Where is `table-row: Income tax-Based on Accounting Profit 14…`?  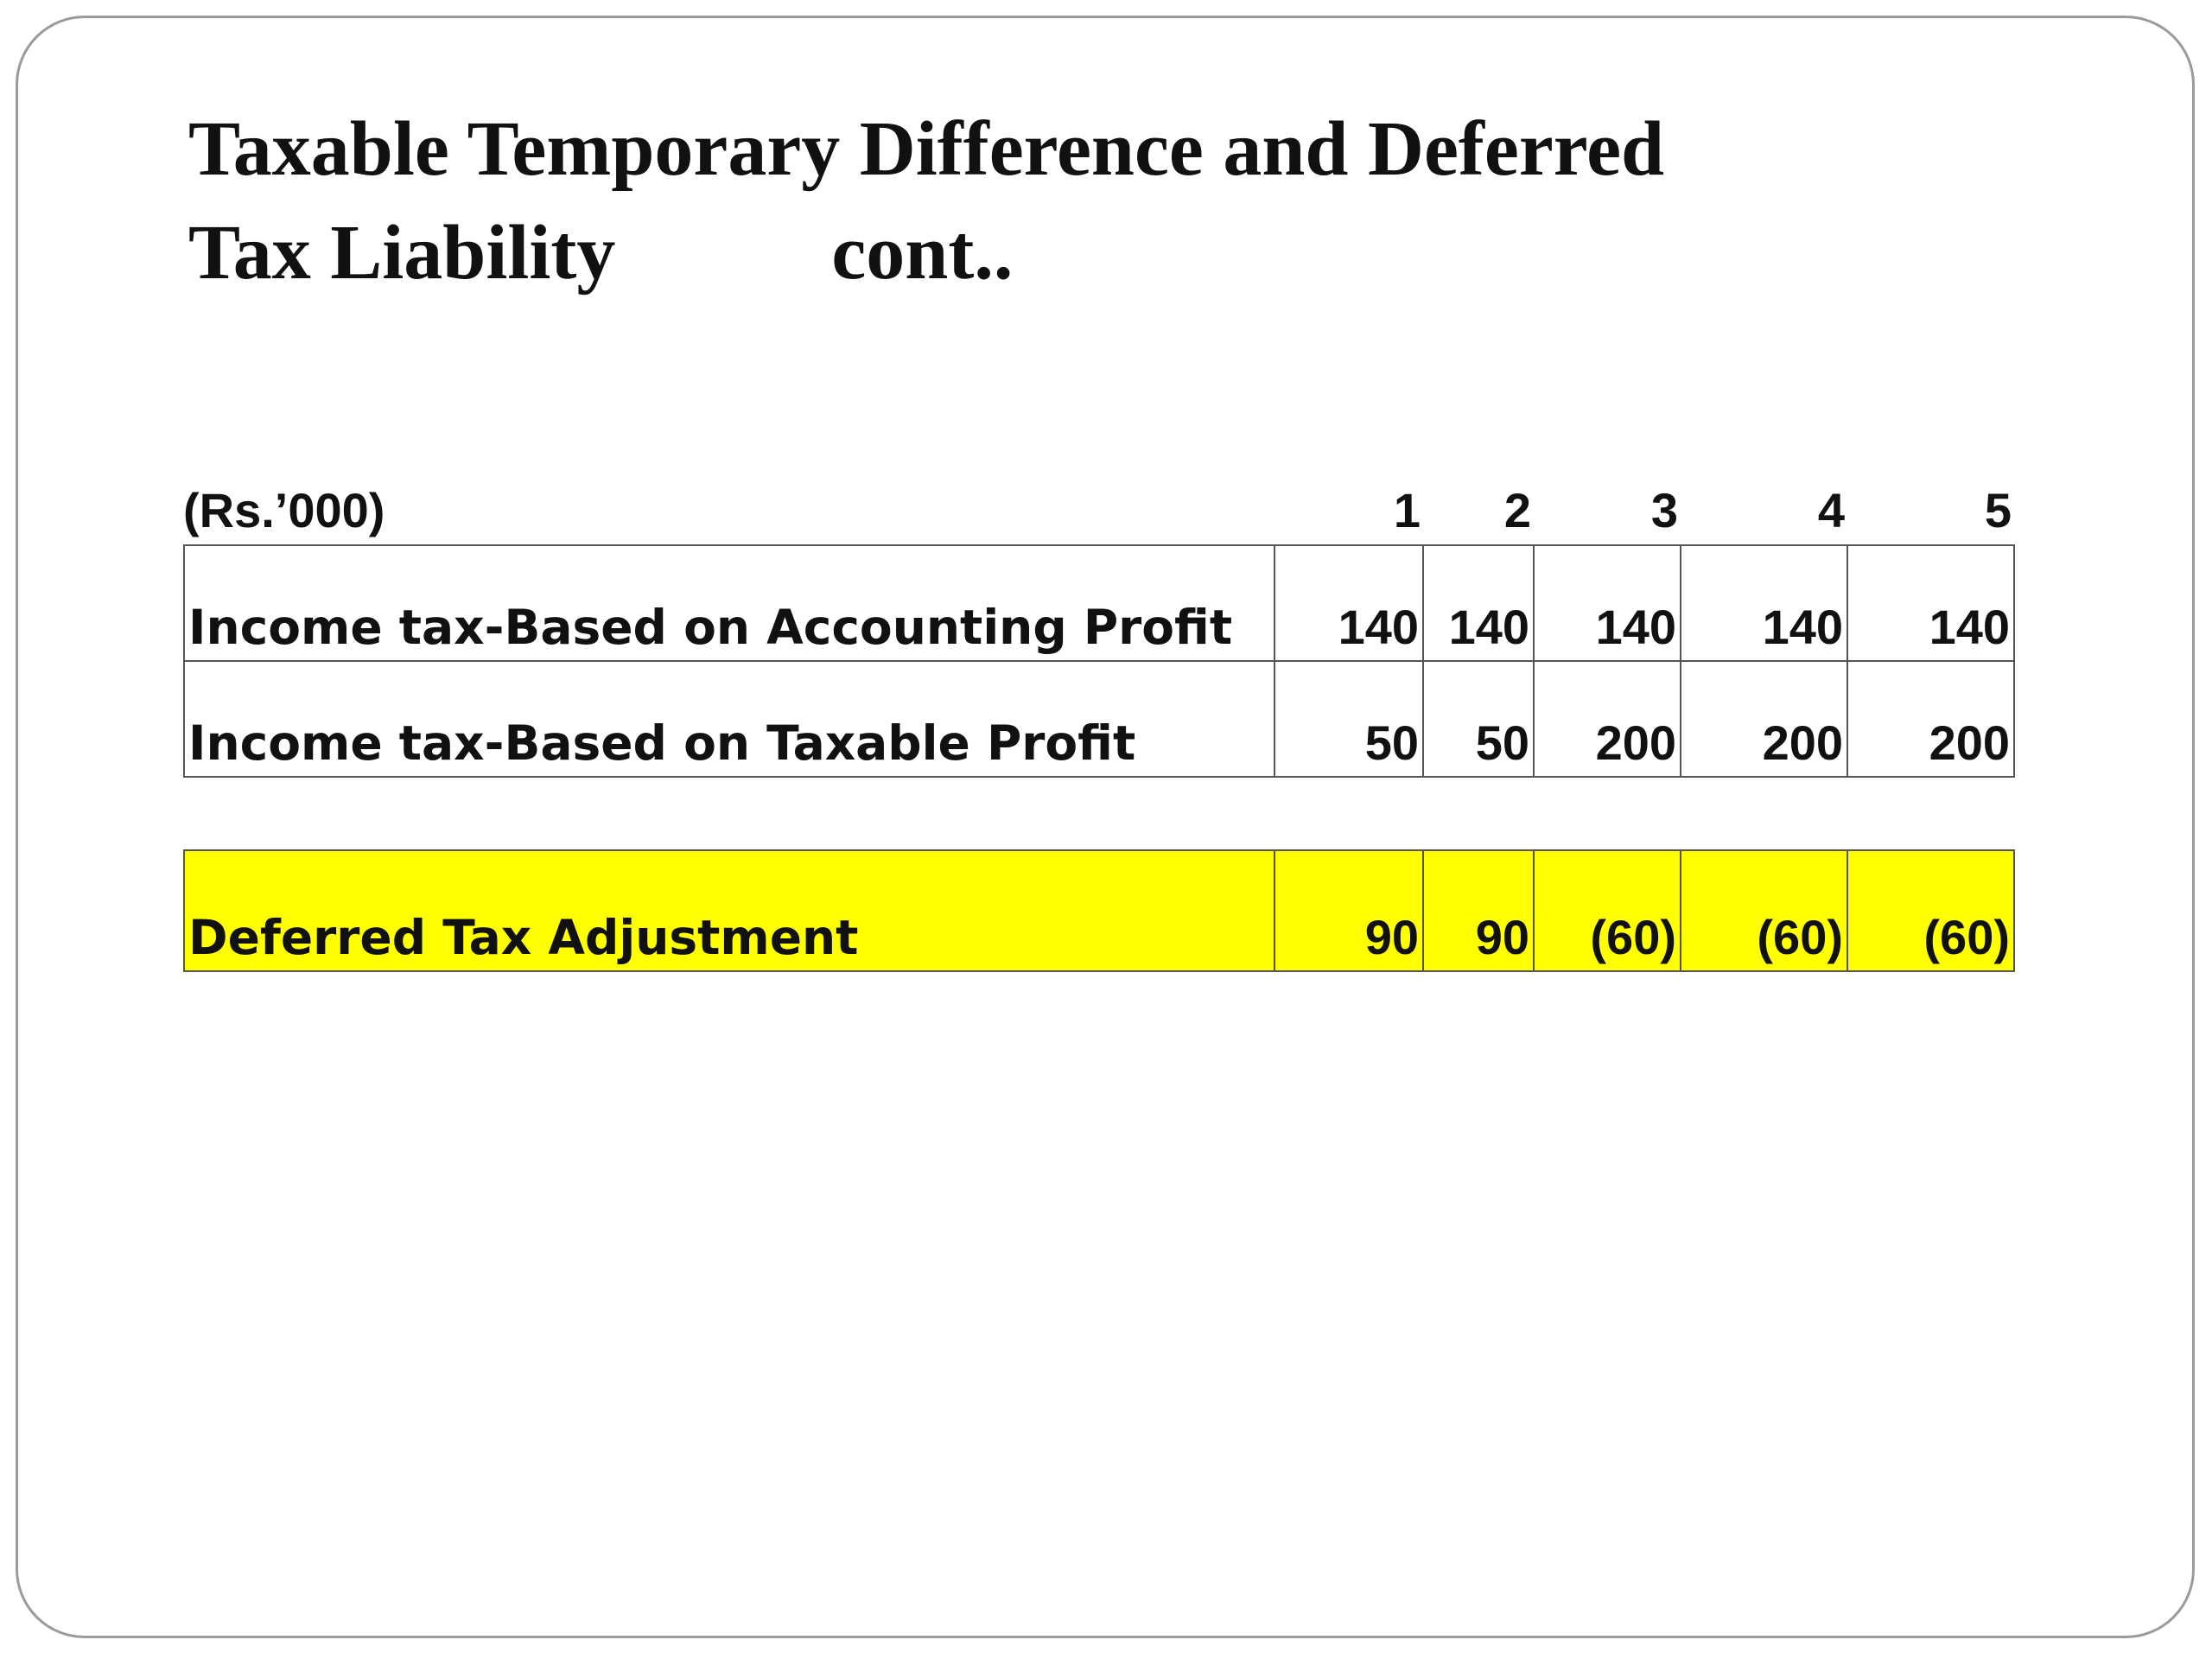
table-row: Income tax-Based on Accounting Profit 14… is located at coordinates (1099, 603).